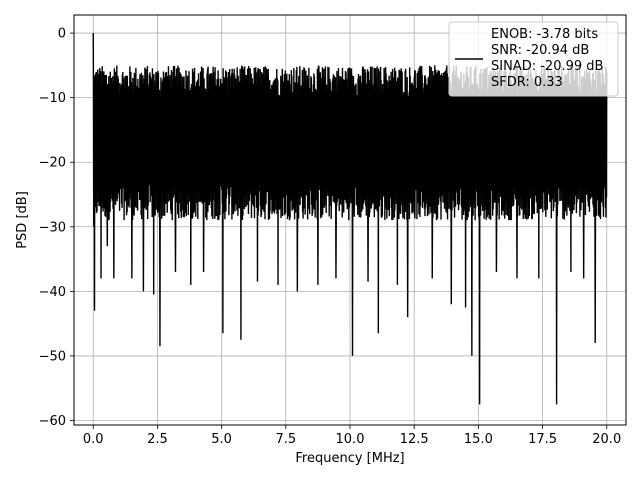 This screenshot has height=480, width=640. What do you see at coordinates (544, 34) in the screenshot?
I see `legend-enob: ENOB: -3.78 bits` at bounding box center [544, 34].